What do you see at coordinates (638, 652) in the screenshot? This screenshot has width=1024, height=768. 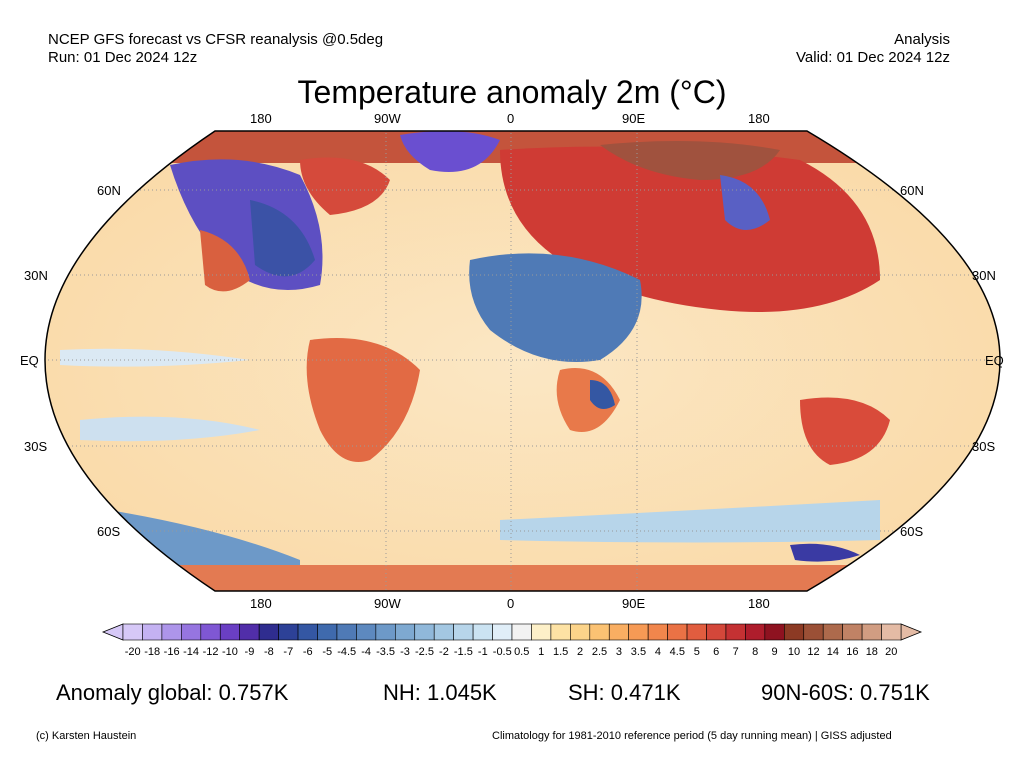 I see `colorbar-tick-label: 3.5` at bounding box center [638, 652].